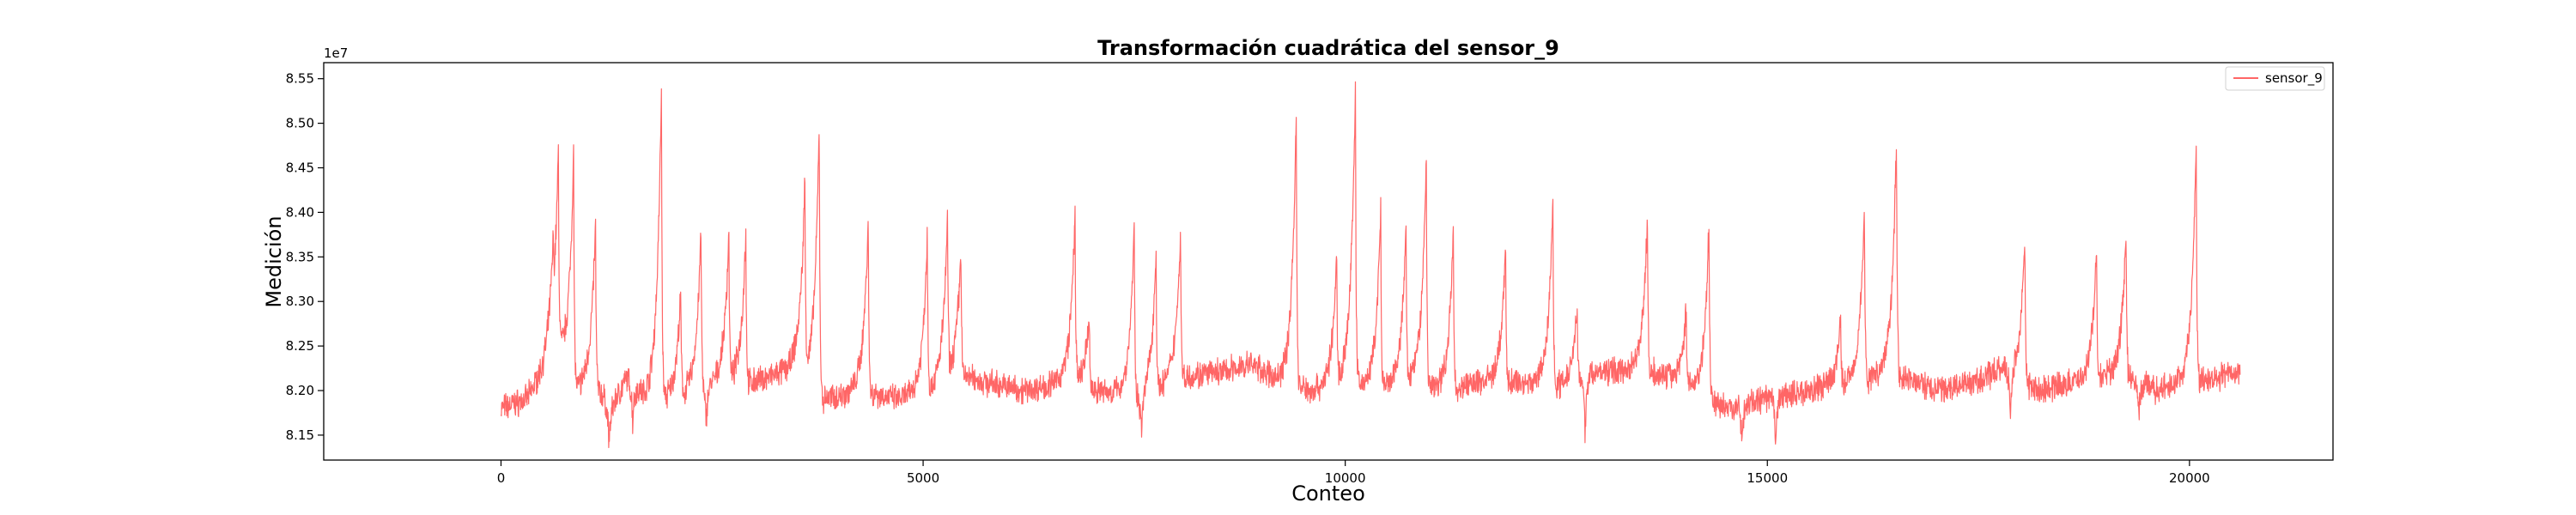 Image resolution: width=2576 pixels, height=515 pixels. Describe the element at coordinates (300, 79) in the screenshot. I see `y-tick-label: 8.55` at that location.